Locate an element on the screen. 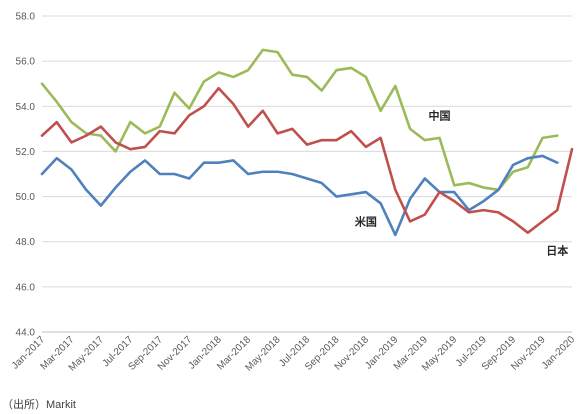  series-label: 中国 is located at coordinates (440, 115).